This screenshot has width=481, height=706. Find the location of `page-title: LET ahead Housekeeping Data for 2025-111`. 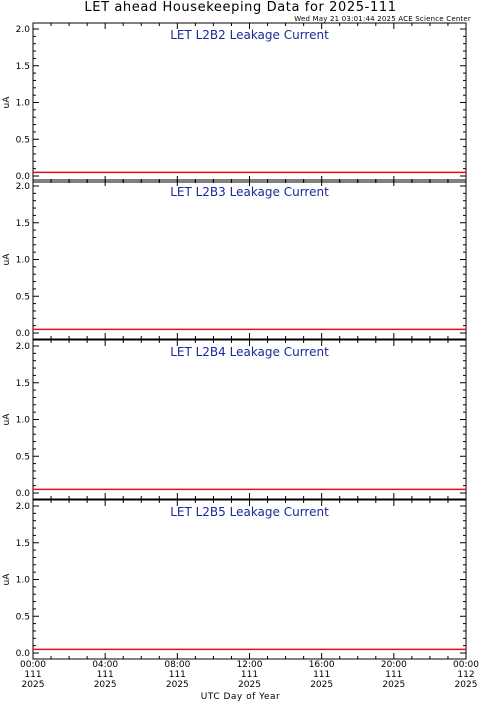

page-title: LET ahead Housekeeping Data for 2025-111 is located at coordinates (240, 7).